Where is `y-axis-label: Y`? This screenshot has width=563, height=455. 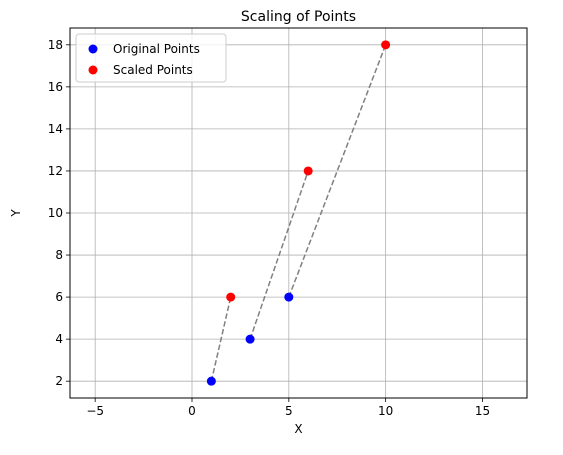
y-axis-label: Y is located at coordinates (16, 213).